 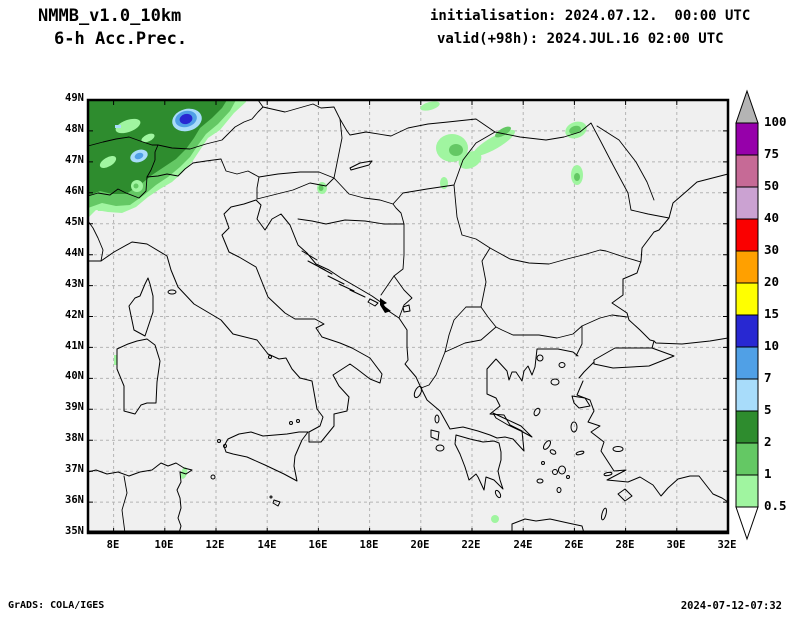 What do you see at coordinates (74, 160) in the screenshot?
I see `lat-label: 47N` at bounding box center [74, 160].